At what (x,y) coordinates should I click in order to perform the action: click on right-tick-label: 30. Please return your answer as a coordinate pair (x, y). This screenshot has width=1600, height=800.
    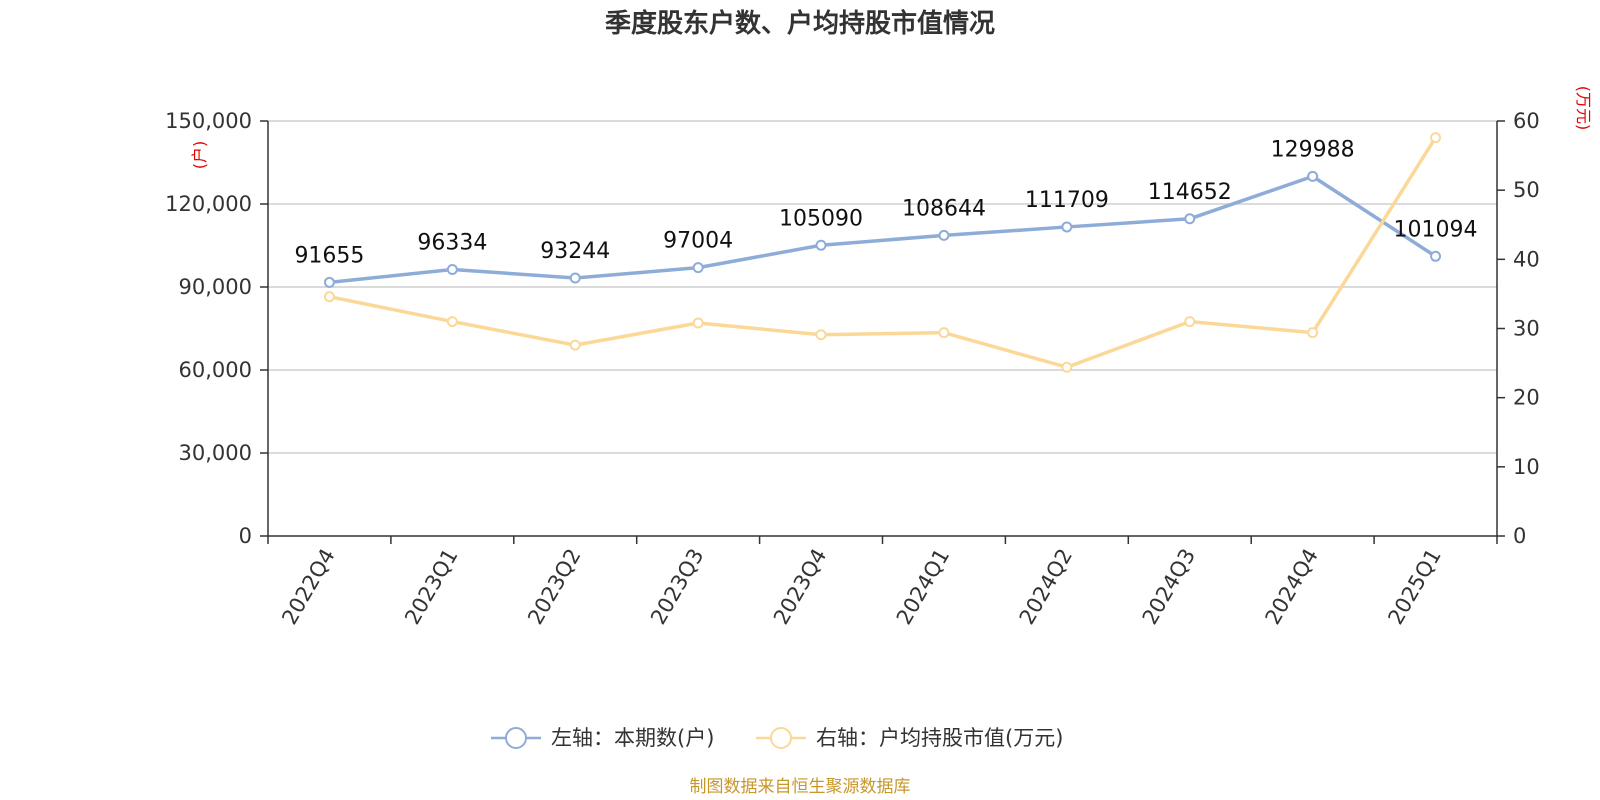
    Looking at the image, I should click on (1526, 329).